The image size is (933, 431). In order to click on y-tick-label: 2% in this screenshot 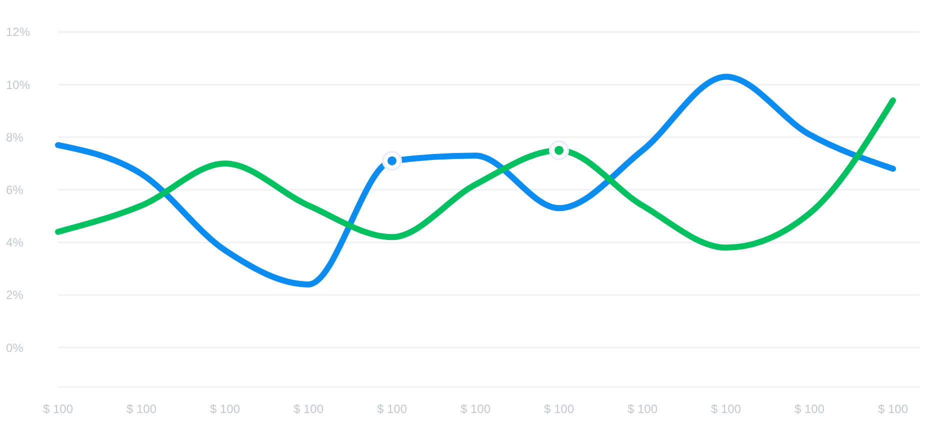, I will do `click(15, 295)`.